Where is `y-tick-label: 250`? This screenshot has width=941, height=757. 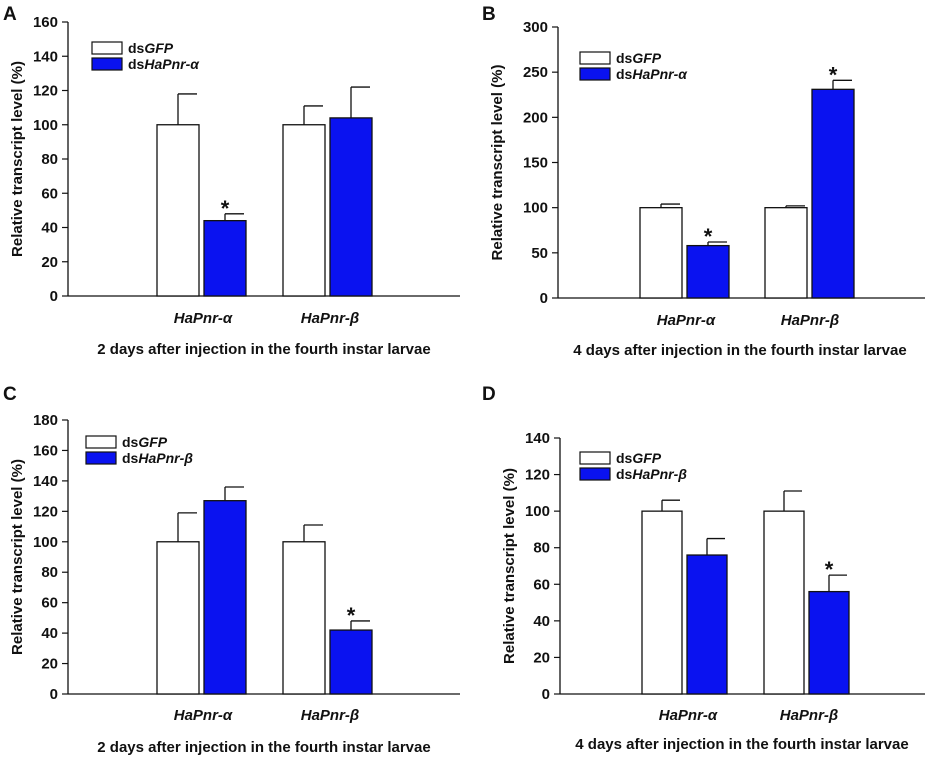 y-tick-label: 250 is located at coordinates (535, 72).